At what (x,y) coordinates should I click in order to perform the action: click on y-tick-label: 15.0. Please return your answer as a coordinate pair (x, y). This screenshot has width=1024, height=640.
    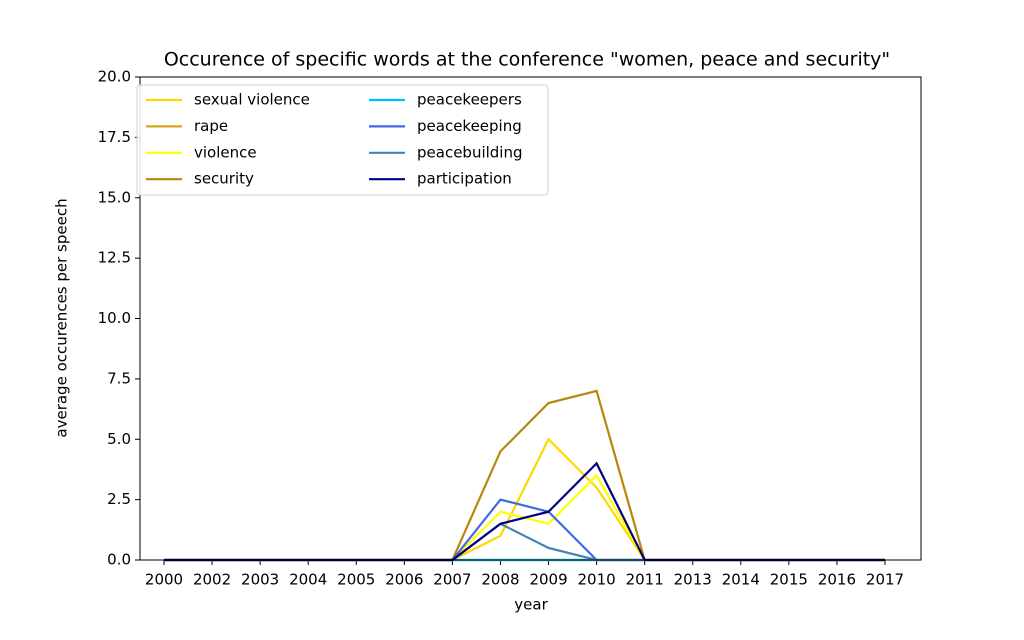
    Looking at the image, I should click on (114, 197).